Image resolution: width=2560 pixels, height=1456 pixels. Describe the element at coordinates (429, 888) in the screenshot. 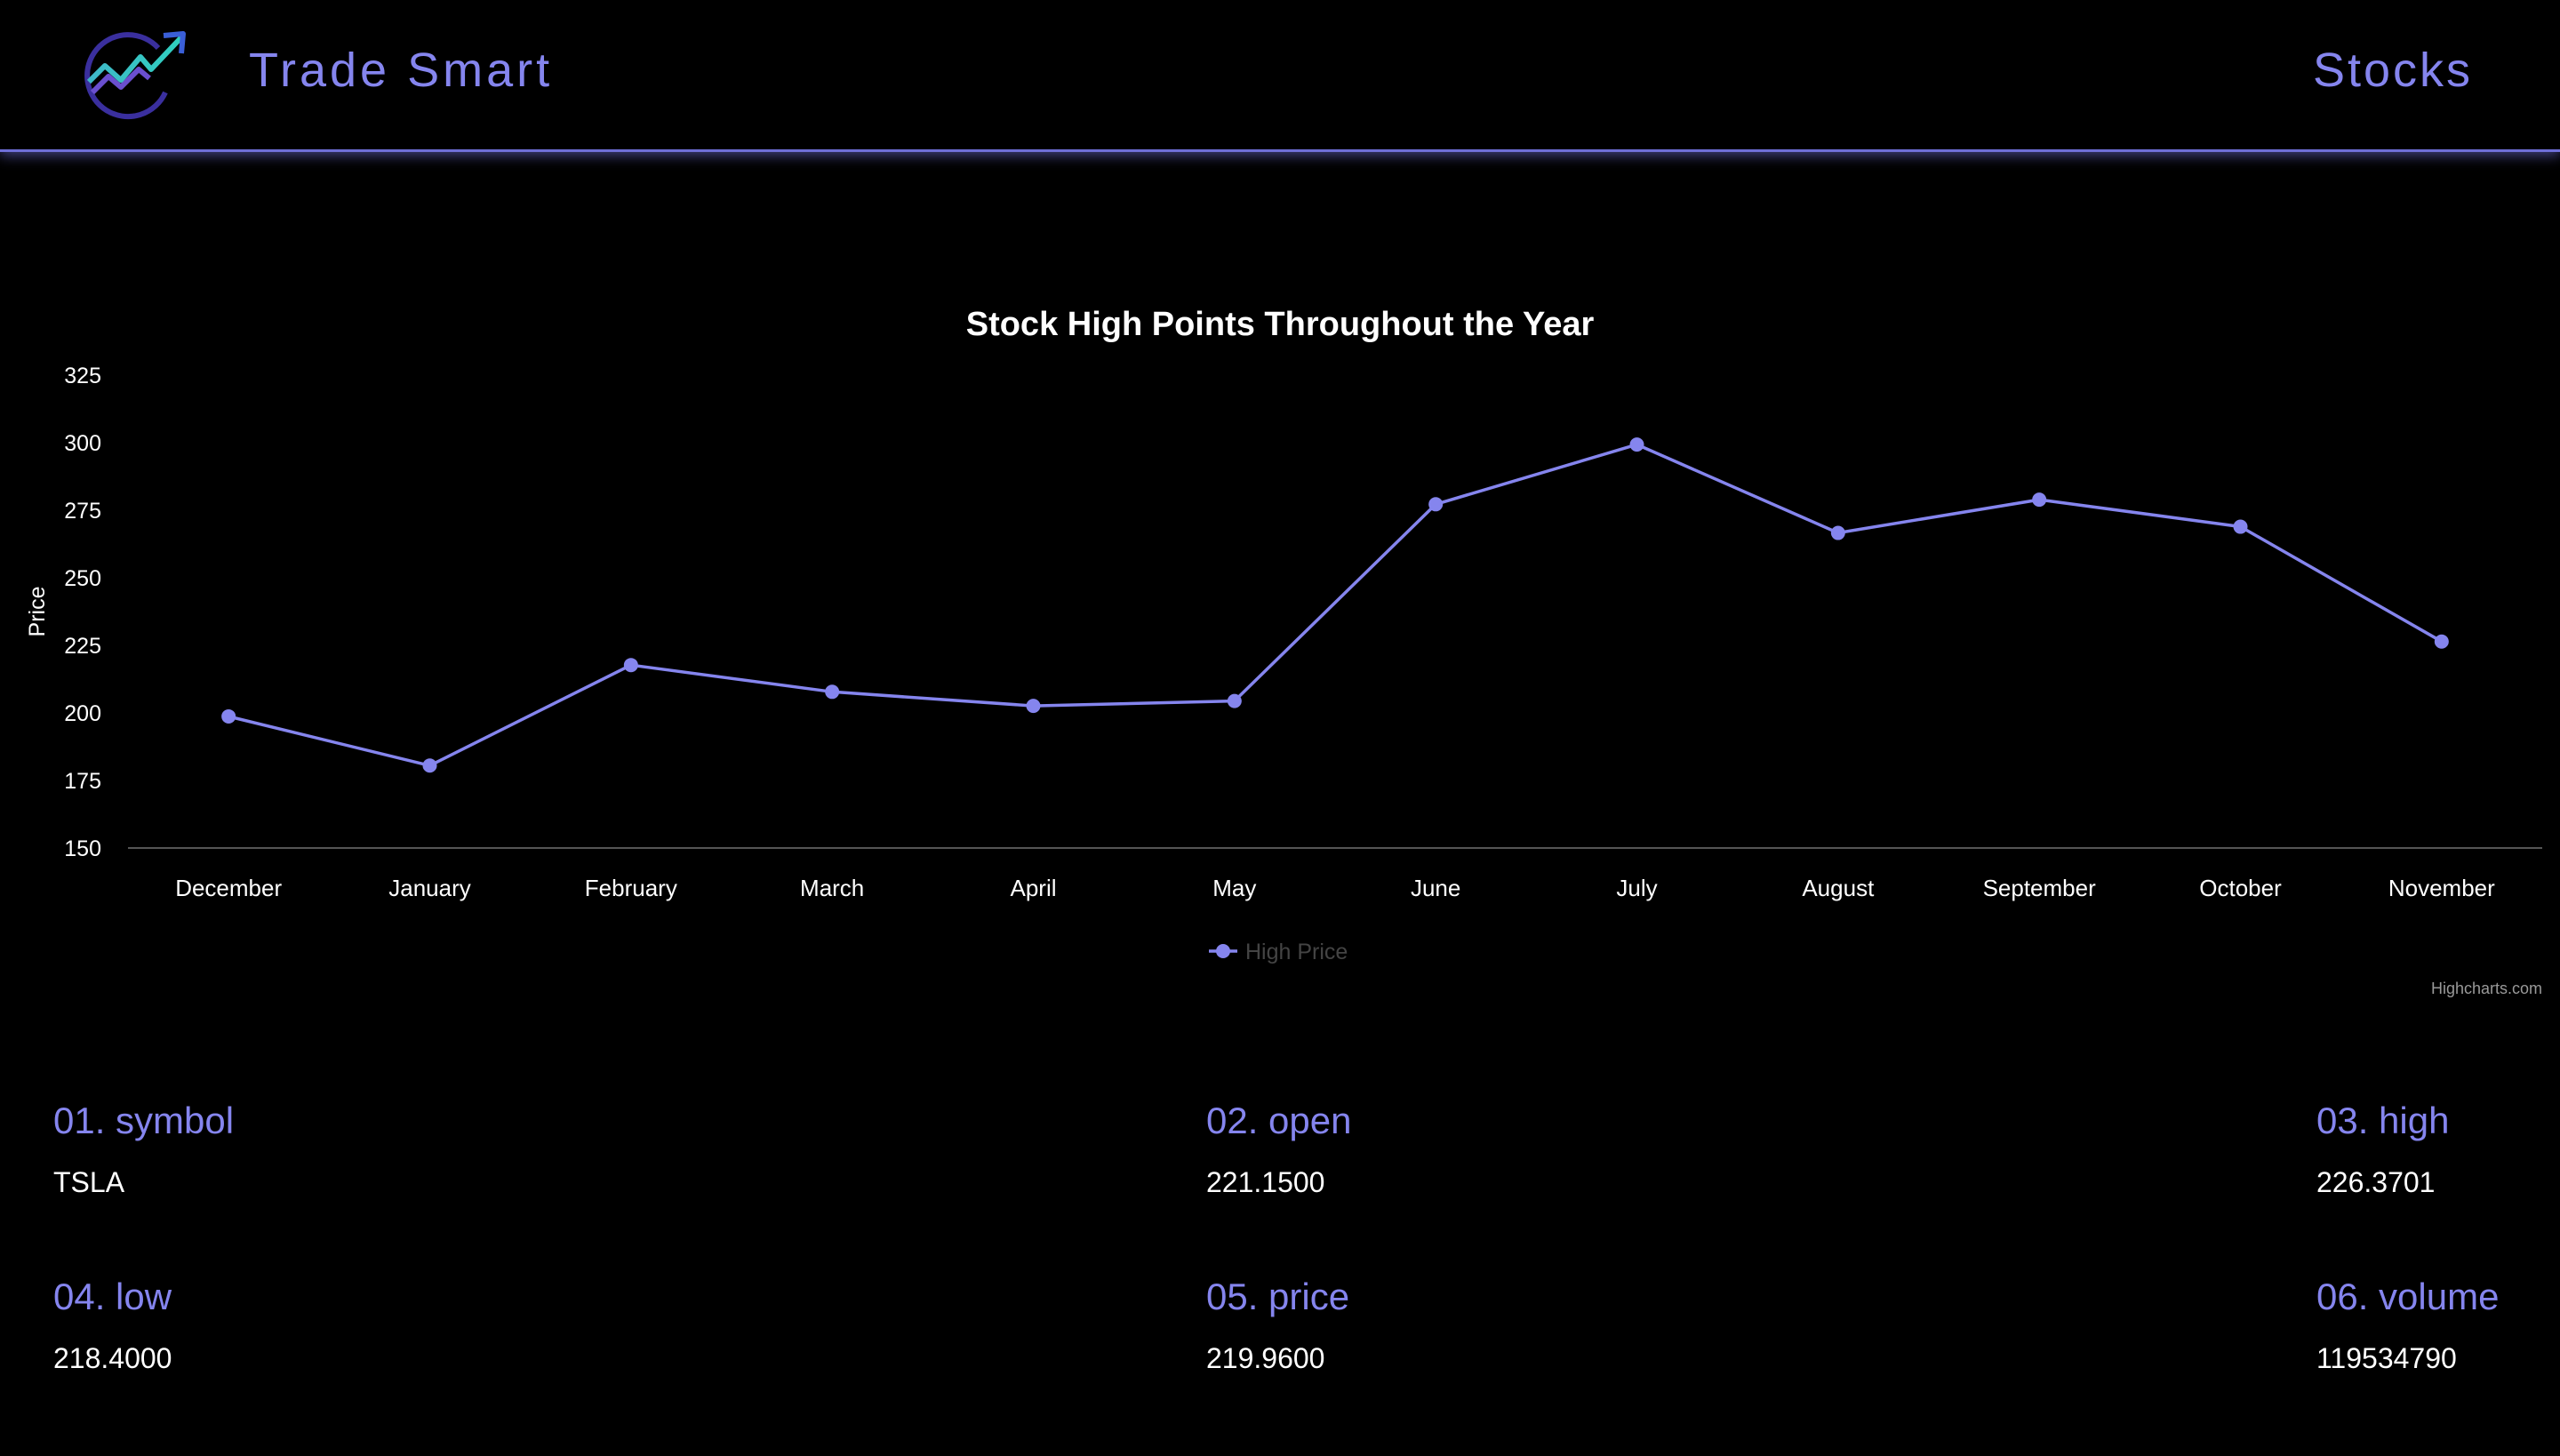

I see `x-tick-label: January` at that location.